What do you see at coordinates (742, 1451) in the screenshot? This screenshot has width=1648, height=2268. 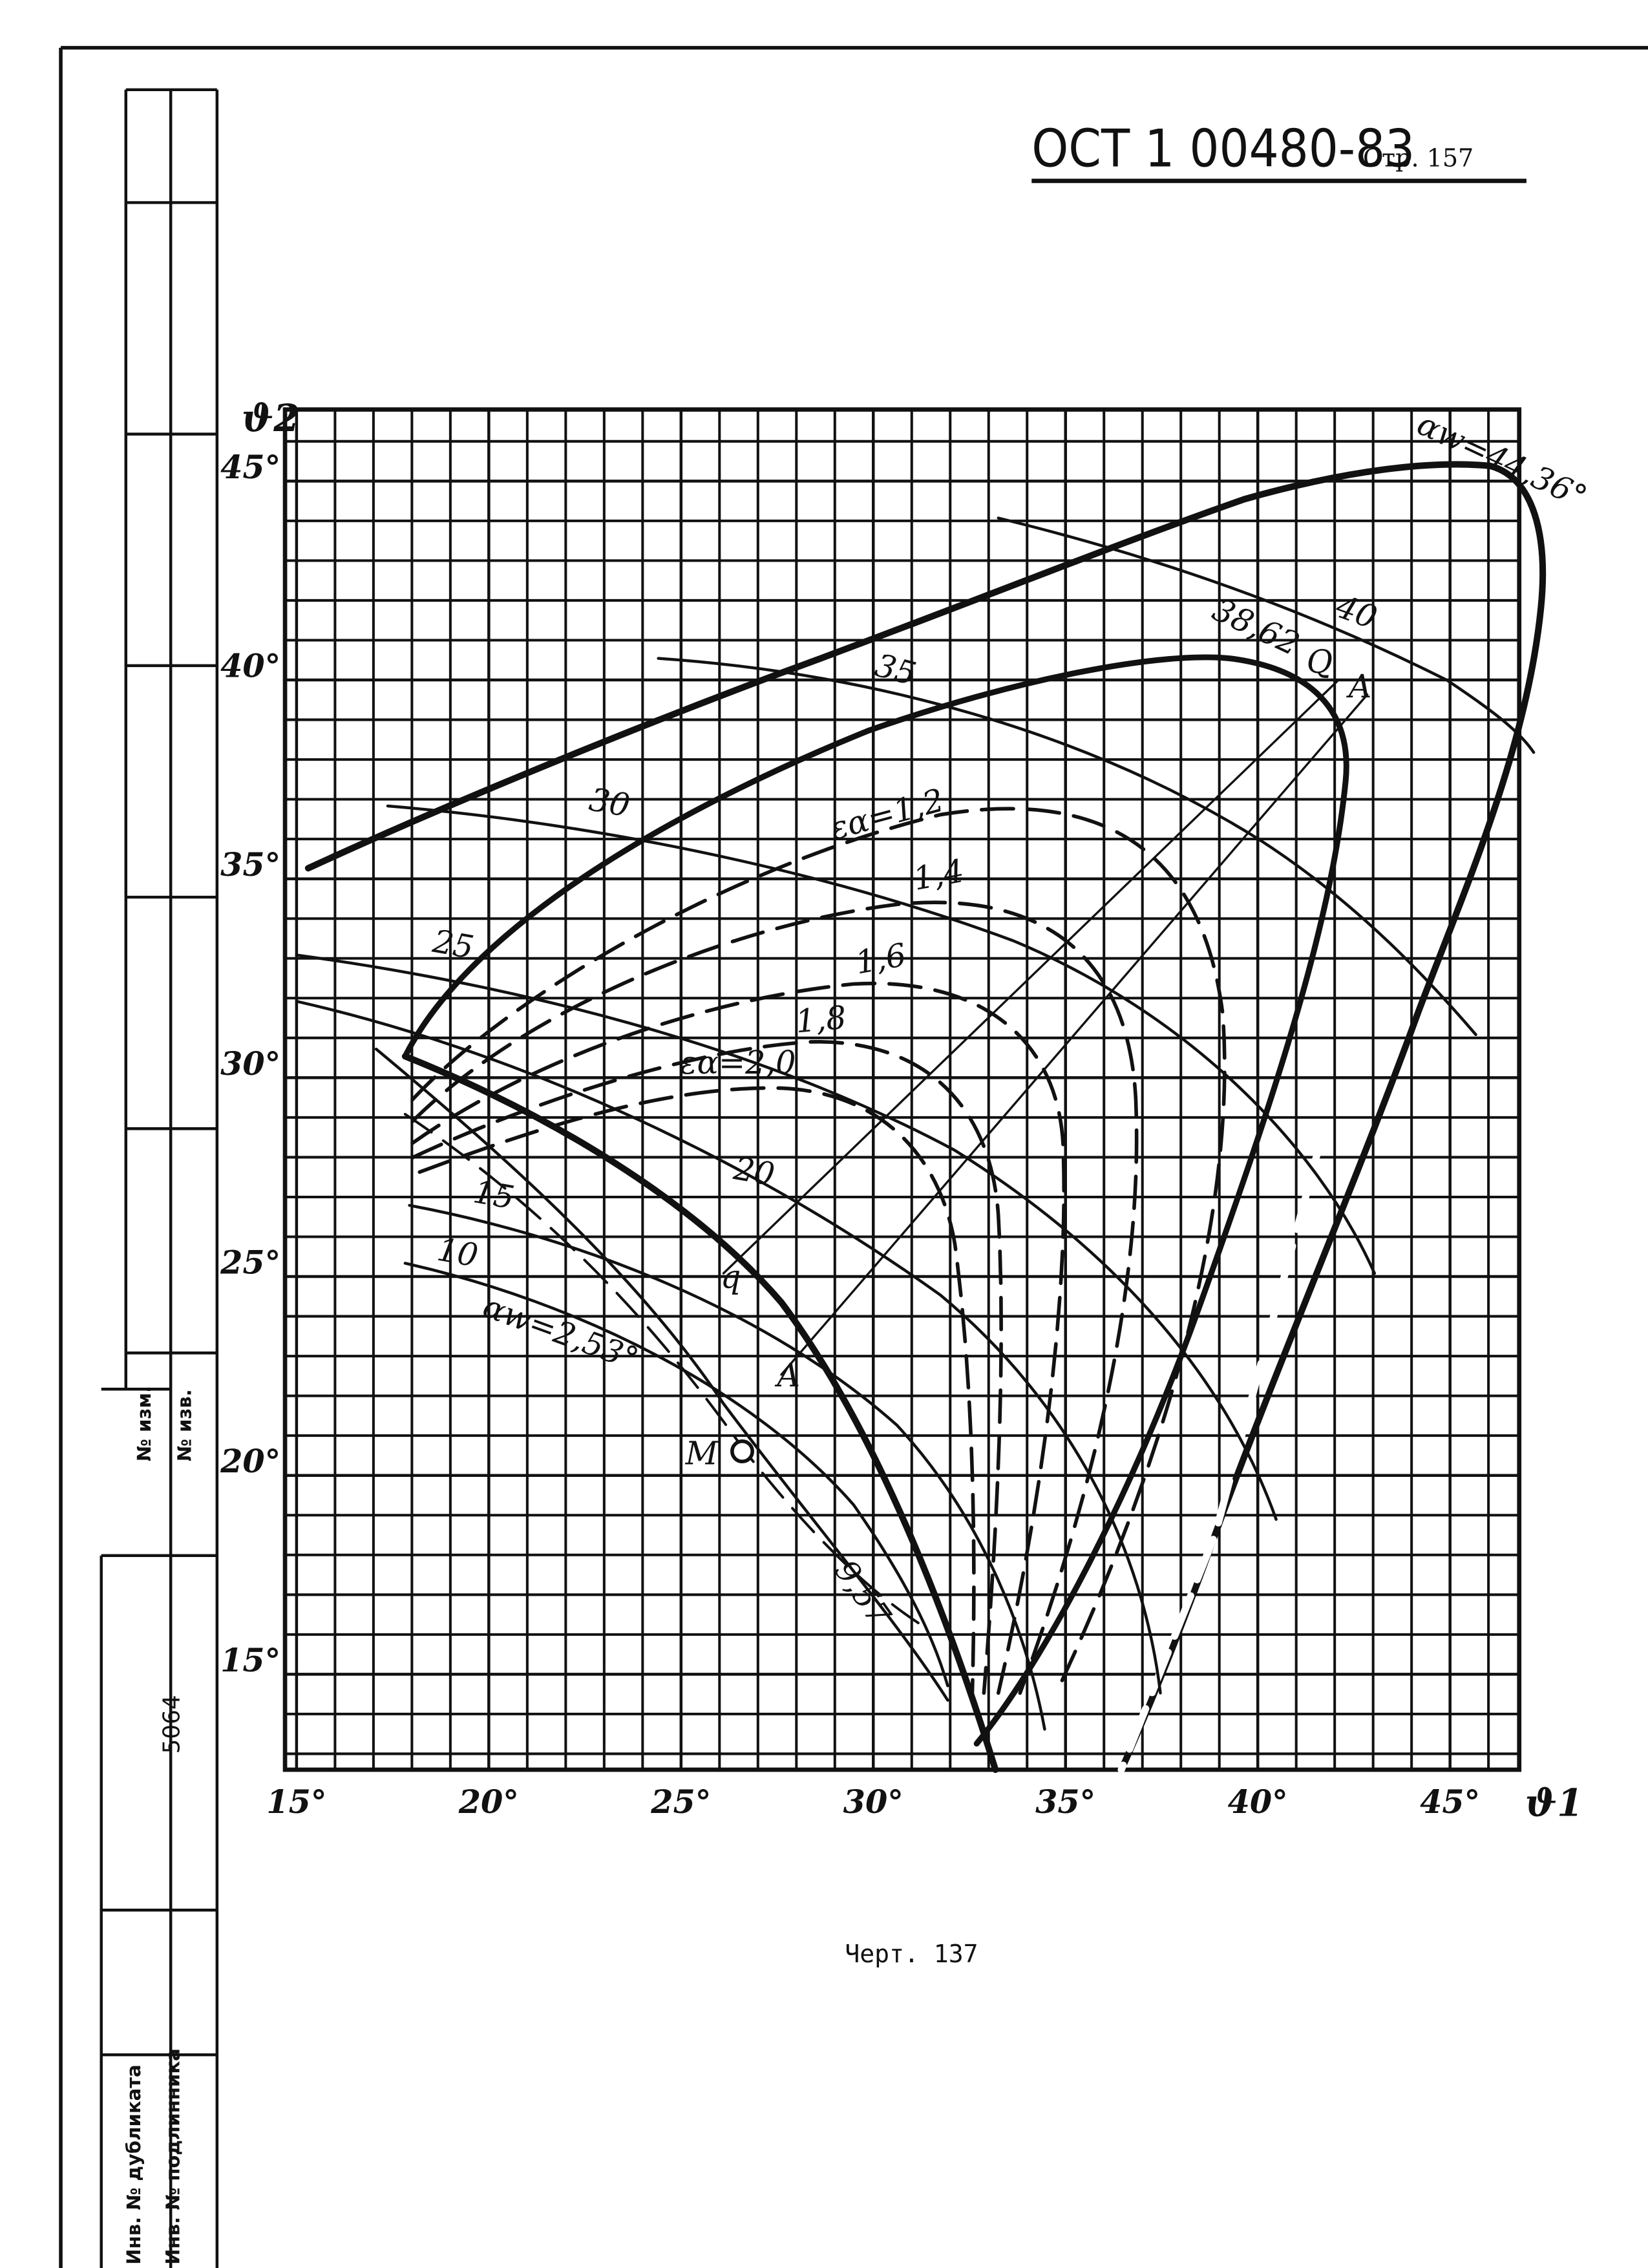 I see `point-m` at bounding box center [742, 1451].